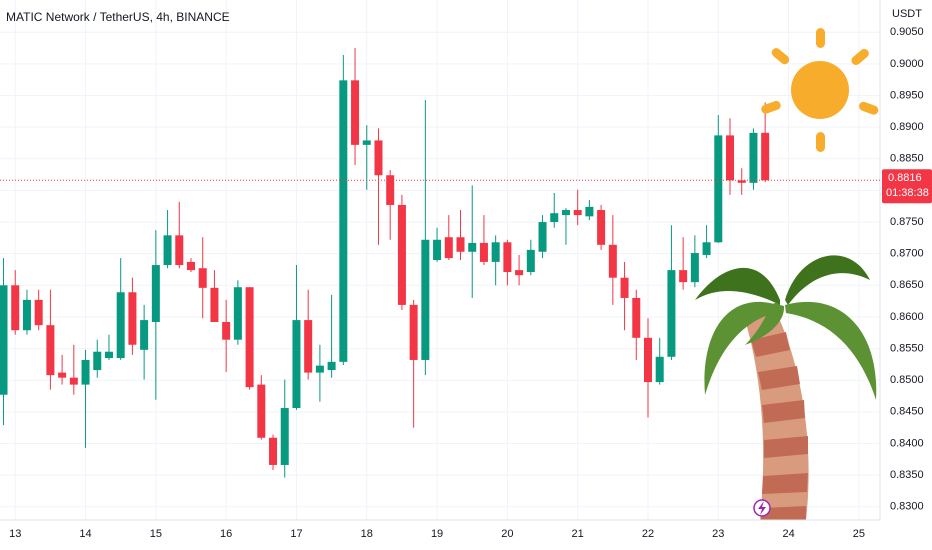 The height and width of the screenshot is (550, 932). What do you see at coordinates (296, 534) in the screenshot?
I see `x-tick-label: 17` at bounding box center [296, 534].